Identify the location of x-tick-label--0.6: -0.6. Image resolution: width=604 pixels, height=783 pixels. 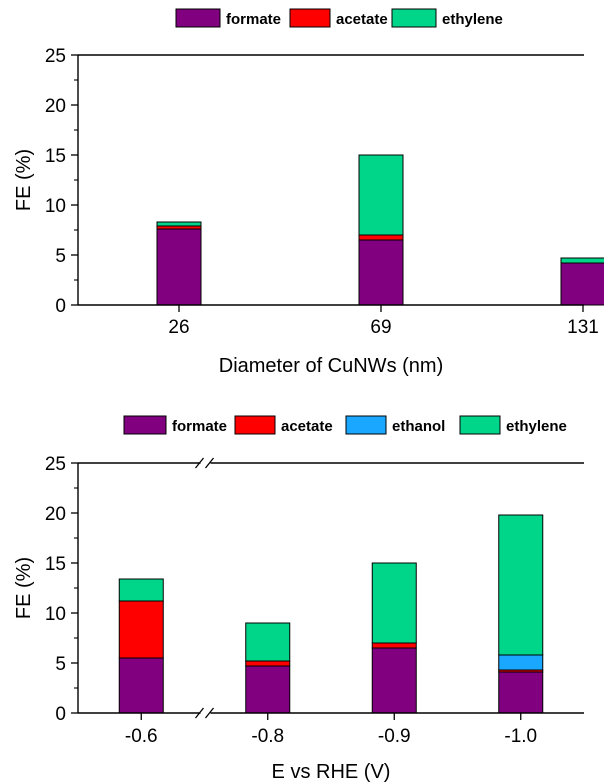
(141, 736).